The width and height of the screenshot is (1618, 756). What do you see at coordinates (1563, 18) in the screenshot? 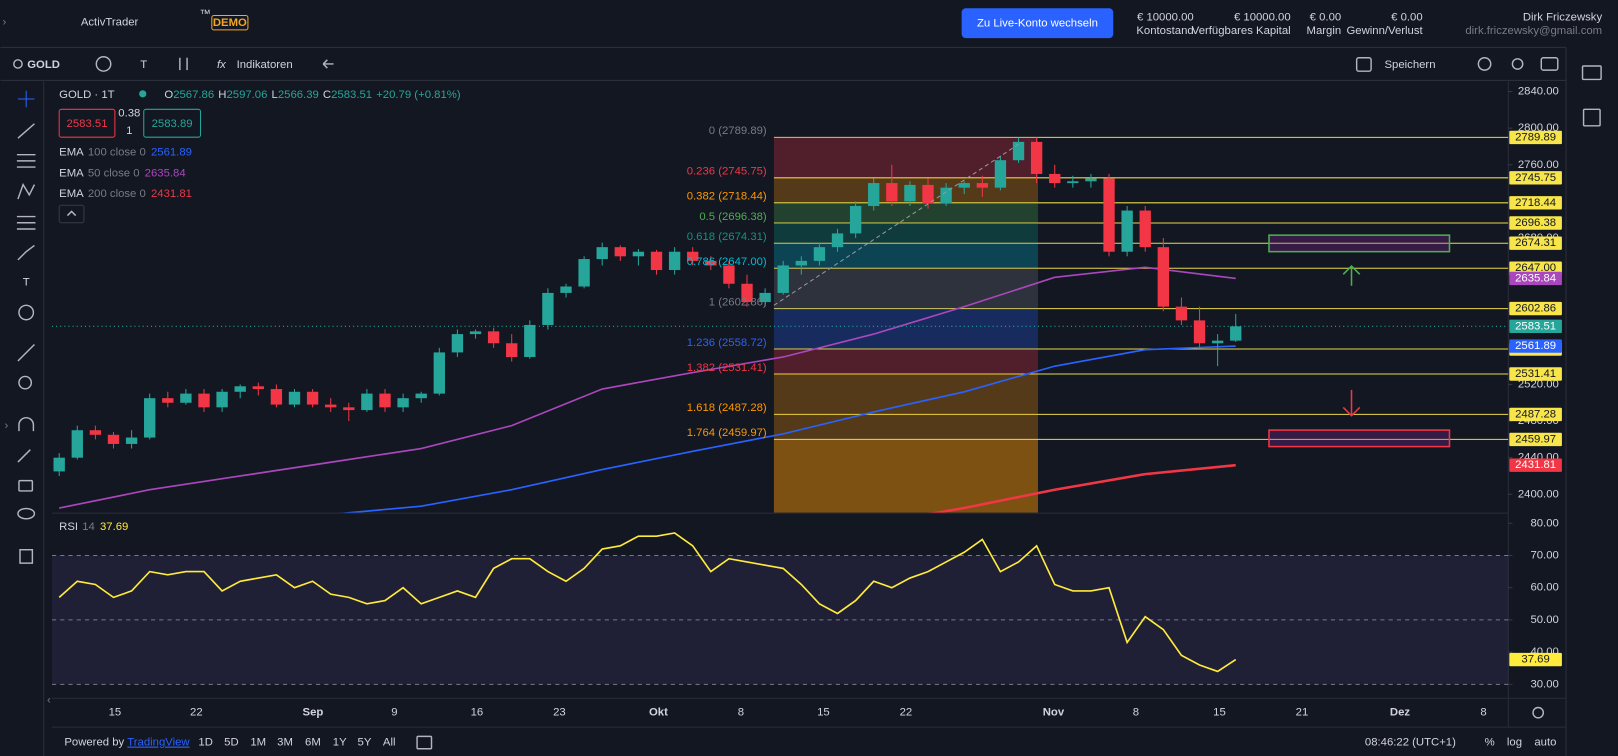
I see `user-name: Dirk Friczewsky` at bounding box center [1563, 18].